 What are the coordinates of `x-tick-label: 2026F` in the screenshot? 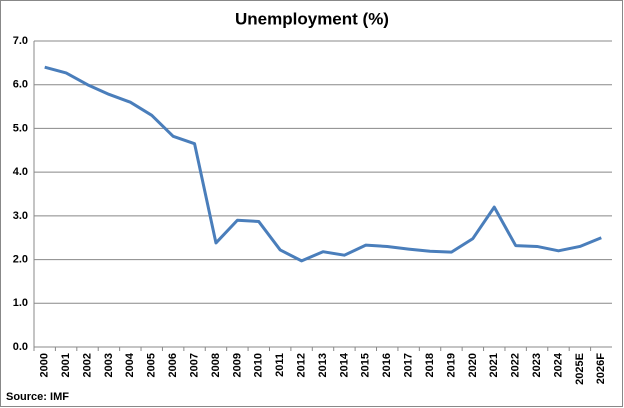 It's located at (601, 368).